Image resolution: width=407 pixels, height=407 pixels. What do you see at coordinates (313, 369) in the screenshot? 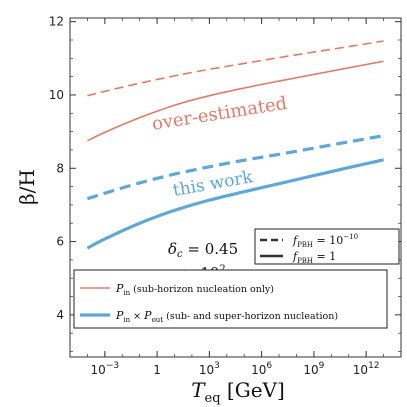
I see `x-tick-label: 10⁹` at bounding box center [313, 369].